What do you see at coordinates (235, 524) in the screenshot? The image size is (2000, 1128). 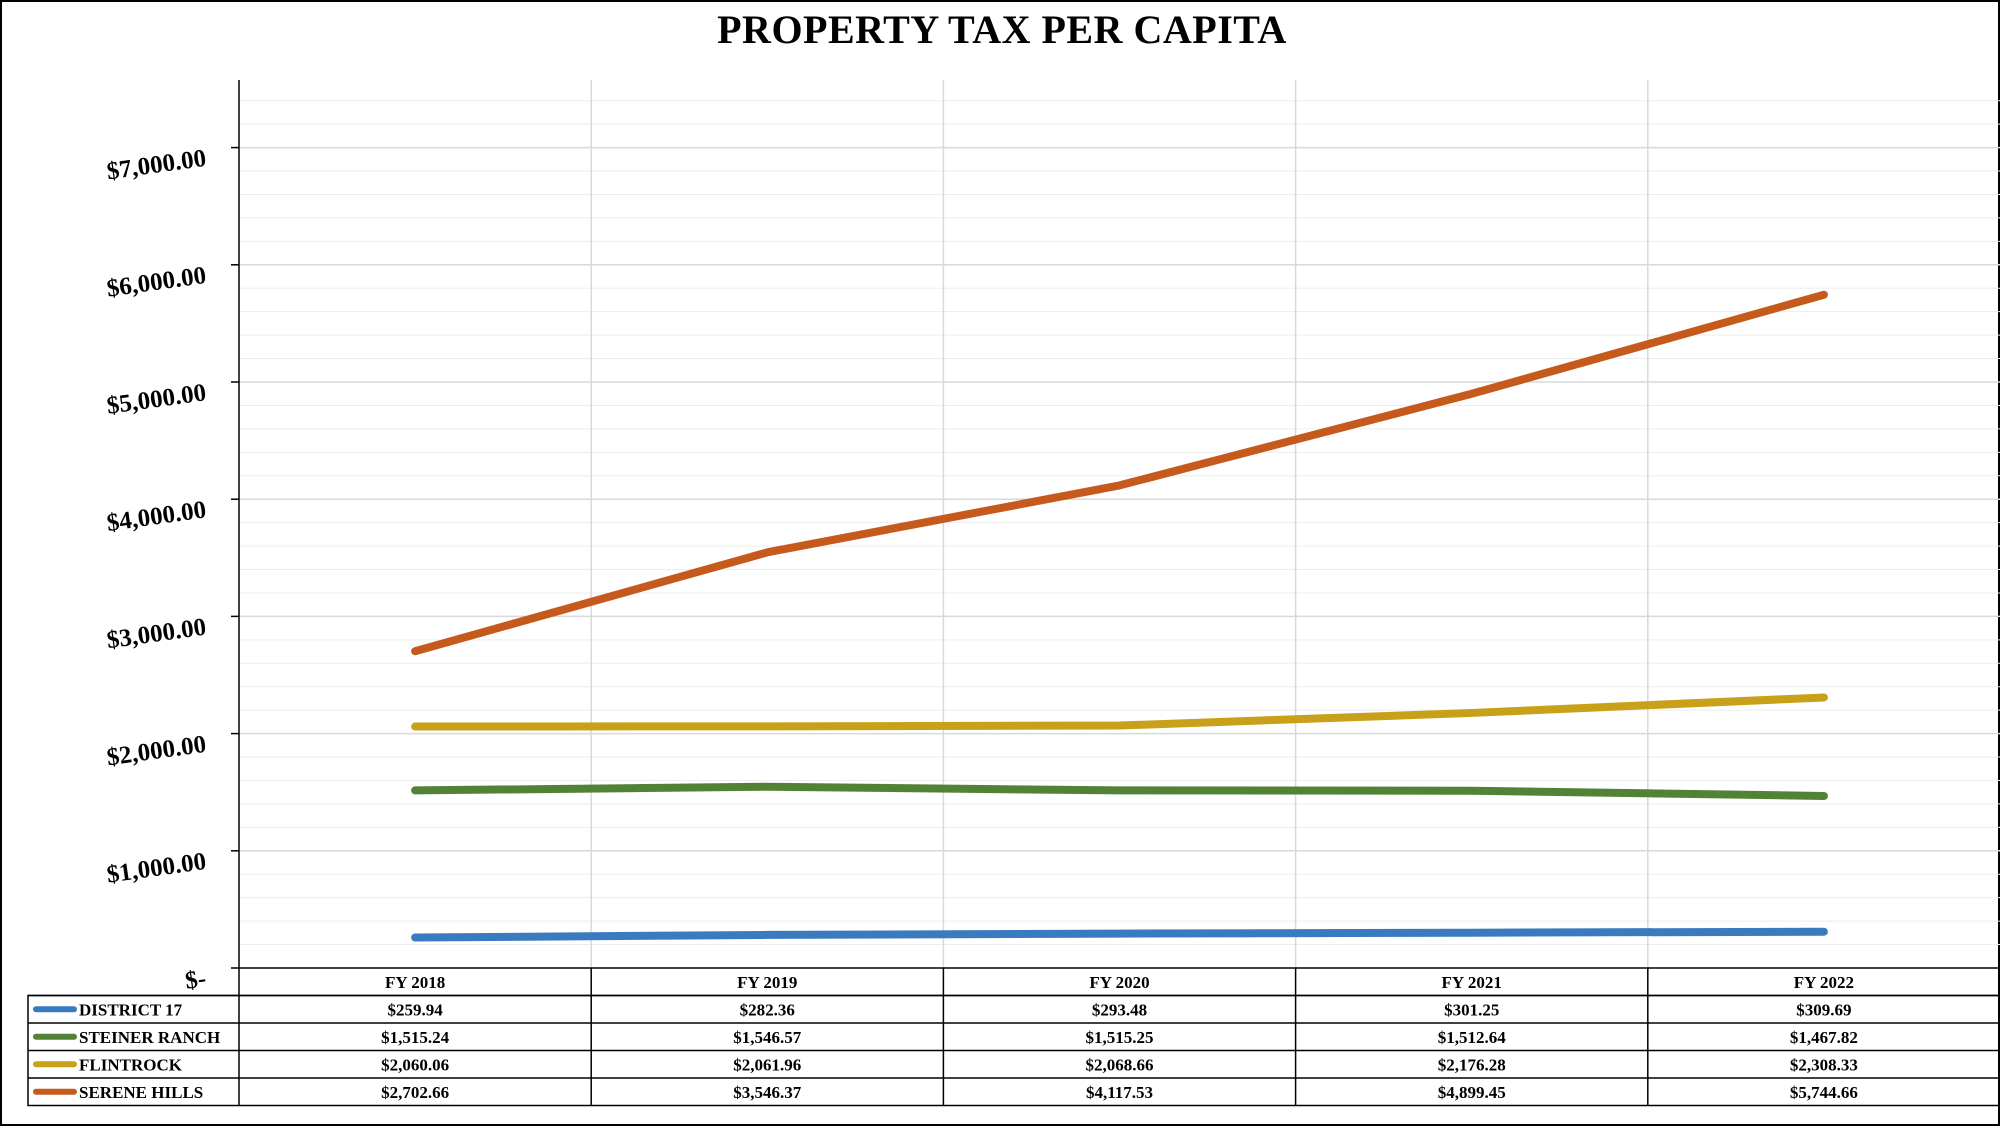 I see `axes` at bounding box center [235, 524].